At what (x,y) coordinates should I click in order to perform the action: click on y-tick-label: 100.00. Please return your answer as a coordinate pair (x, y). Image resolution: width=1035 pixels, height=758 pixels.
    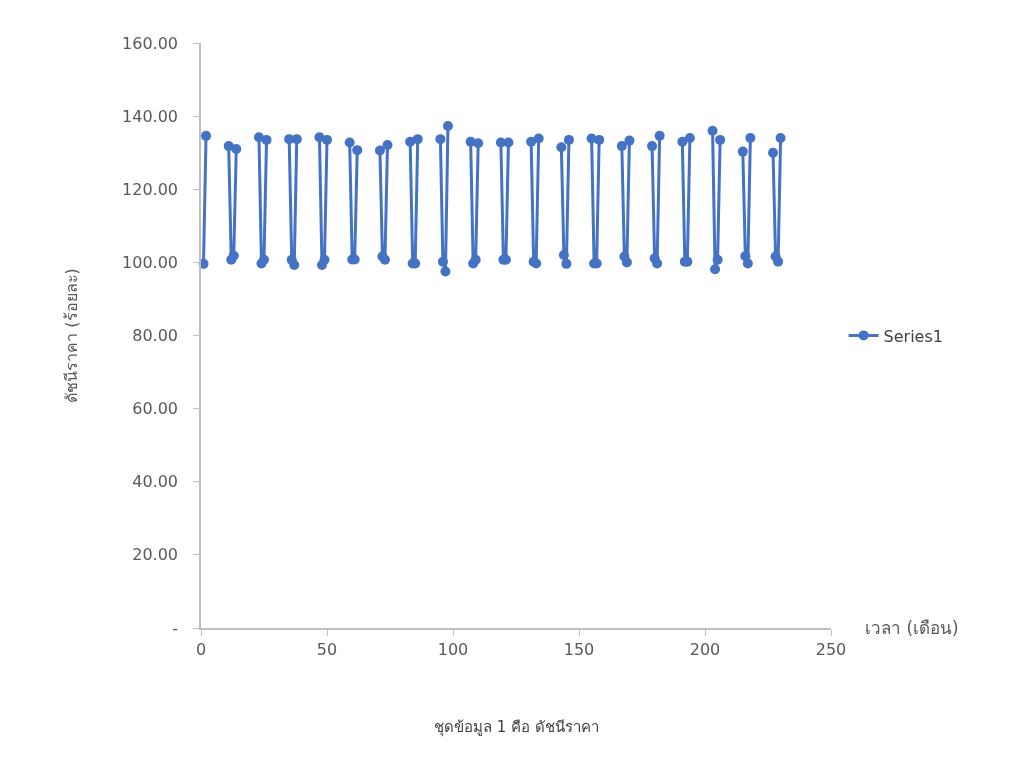
    Looking at the image, I should click on (150, 262).